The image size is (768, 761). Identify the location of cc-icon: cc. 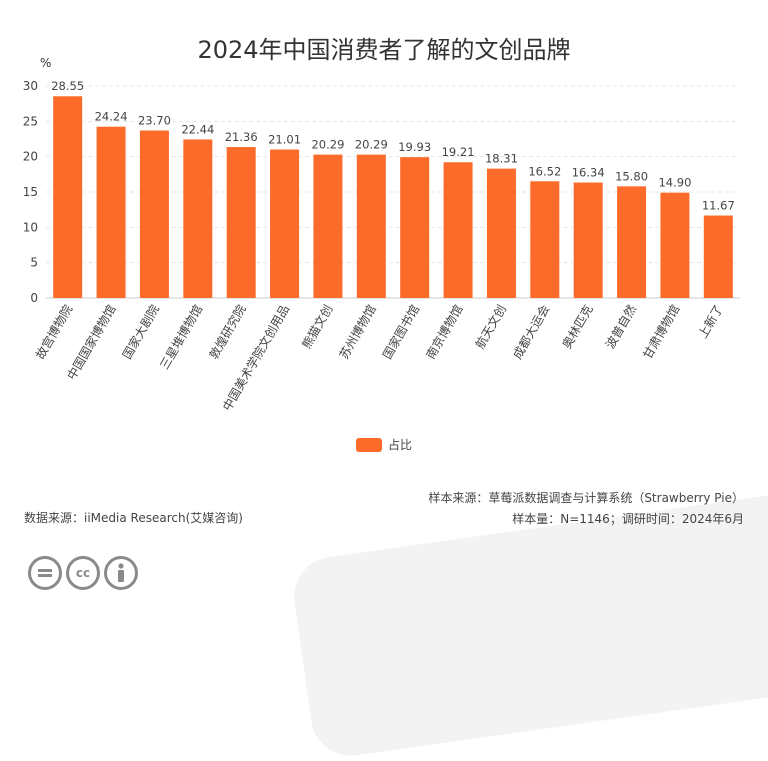
(83, 573).